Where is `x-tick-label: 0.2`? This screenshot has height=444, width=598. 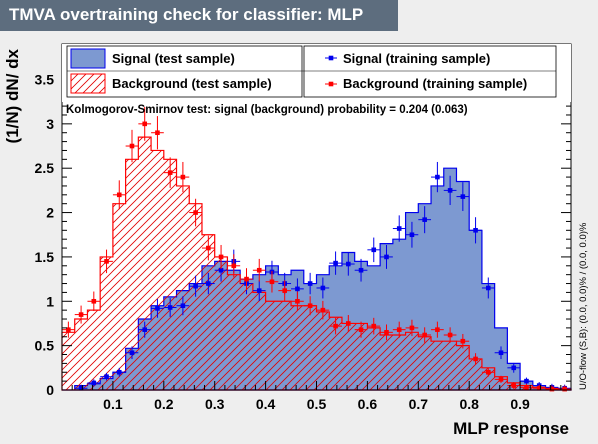 x-tick-label: 0.2 is located at coordinates (164, 404).